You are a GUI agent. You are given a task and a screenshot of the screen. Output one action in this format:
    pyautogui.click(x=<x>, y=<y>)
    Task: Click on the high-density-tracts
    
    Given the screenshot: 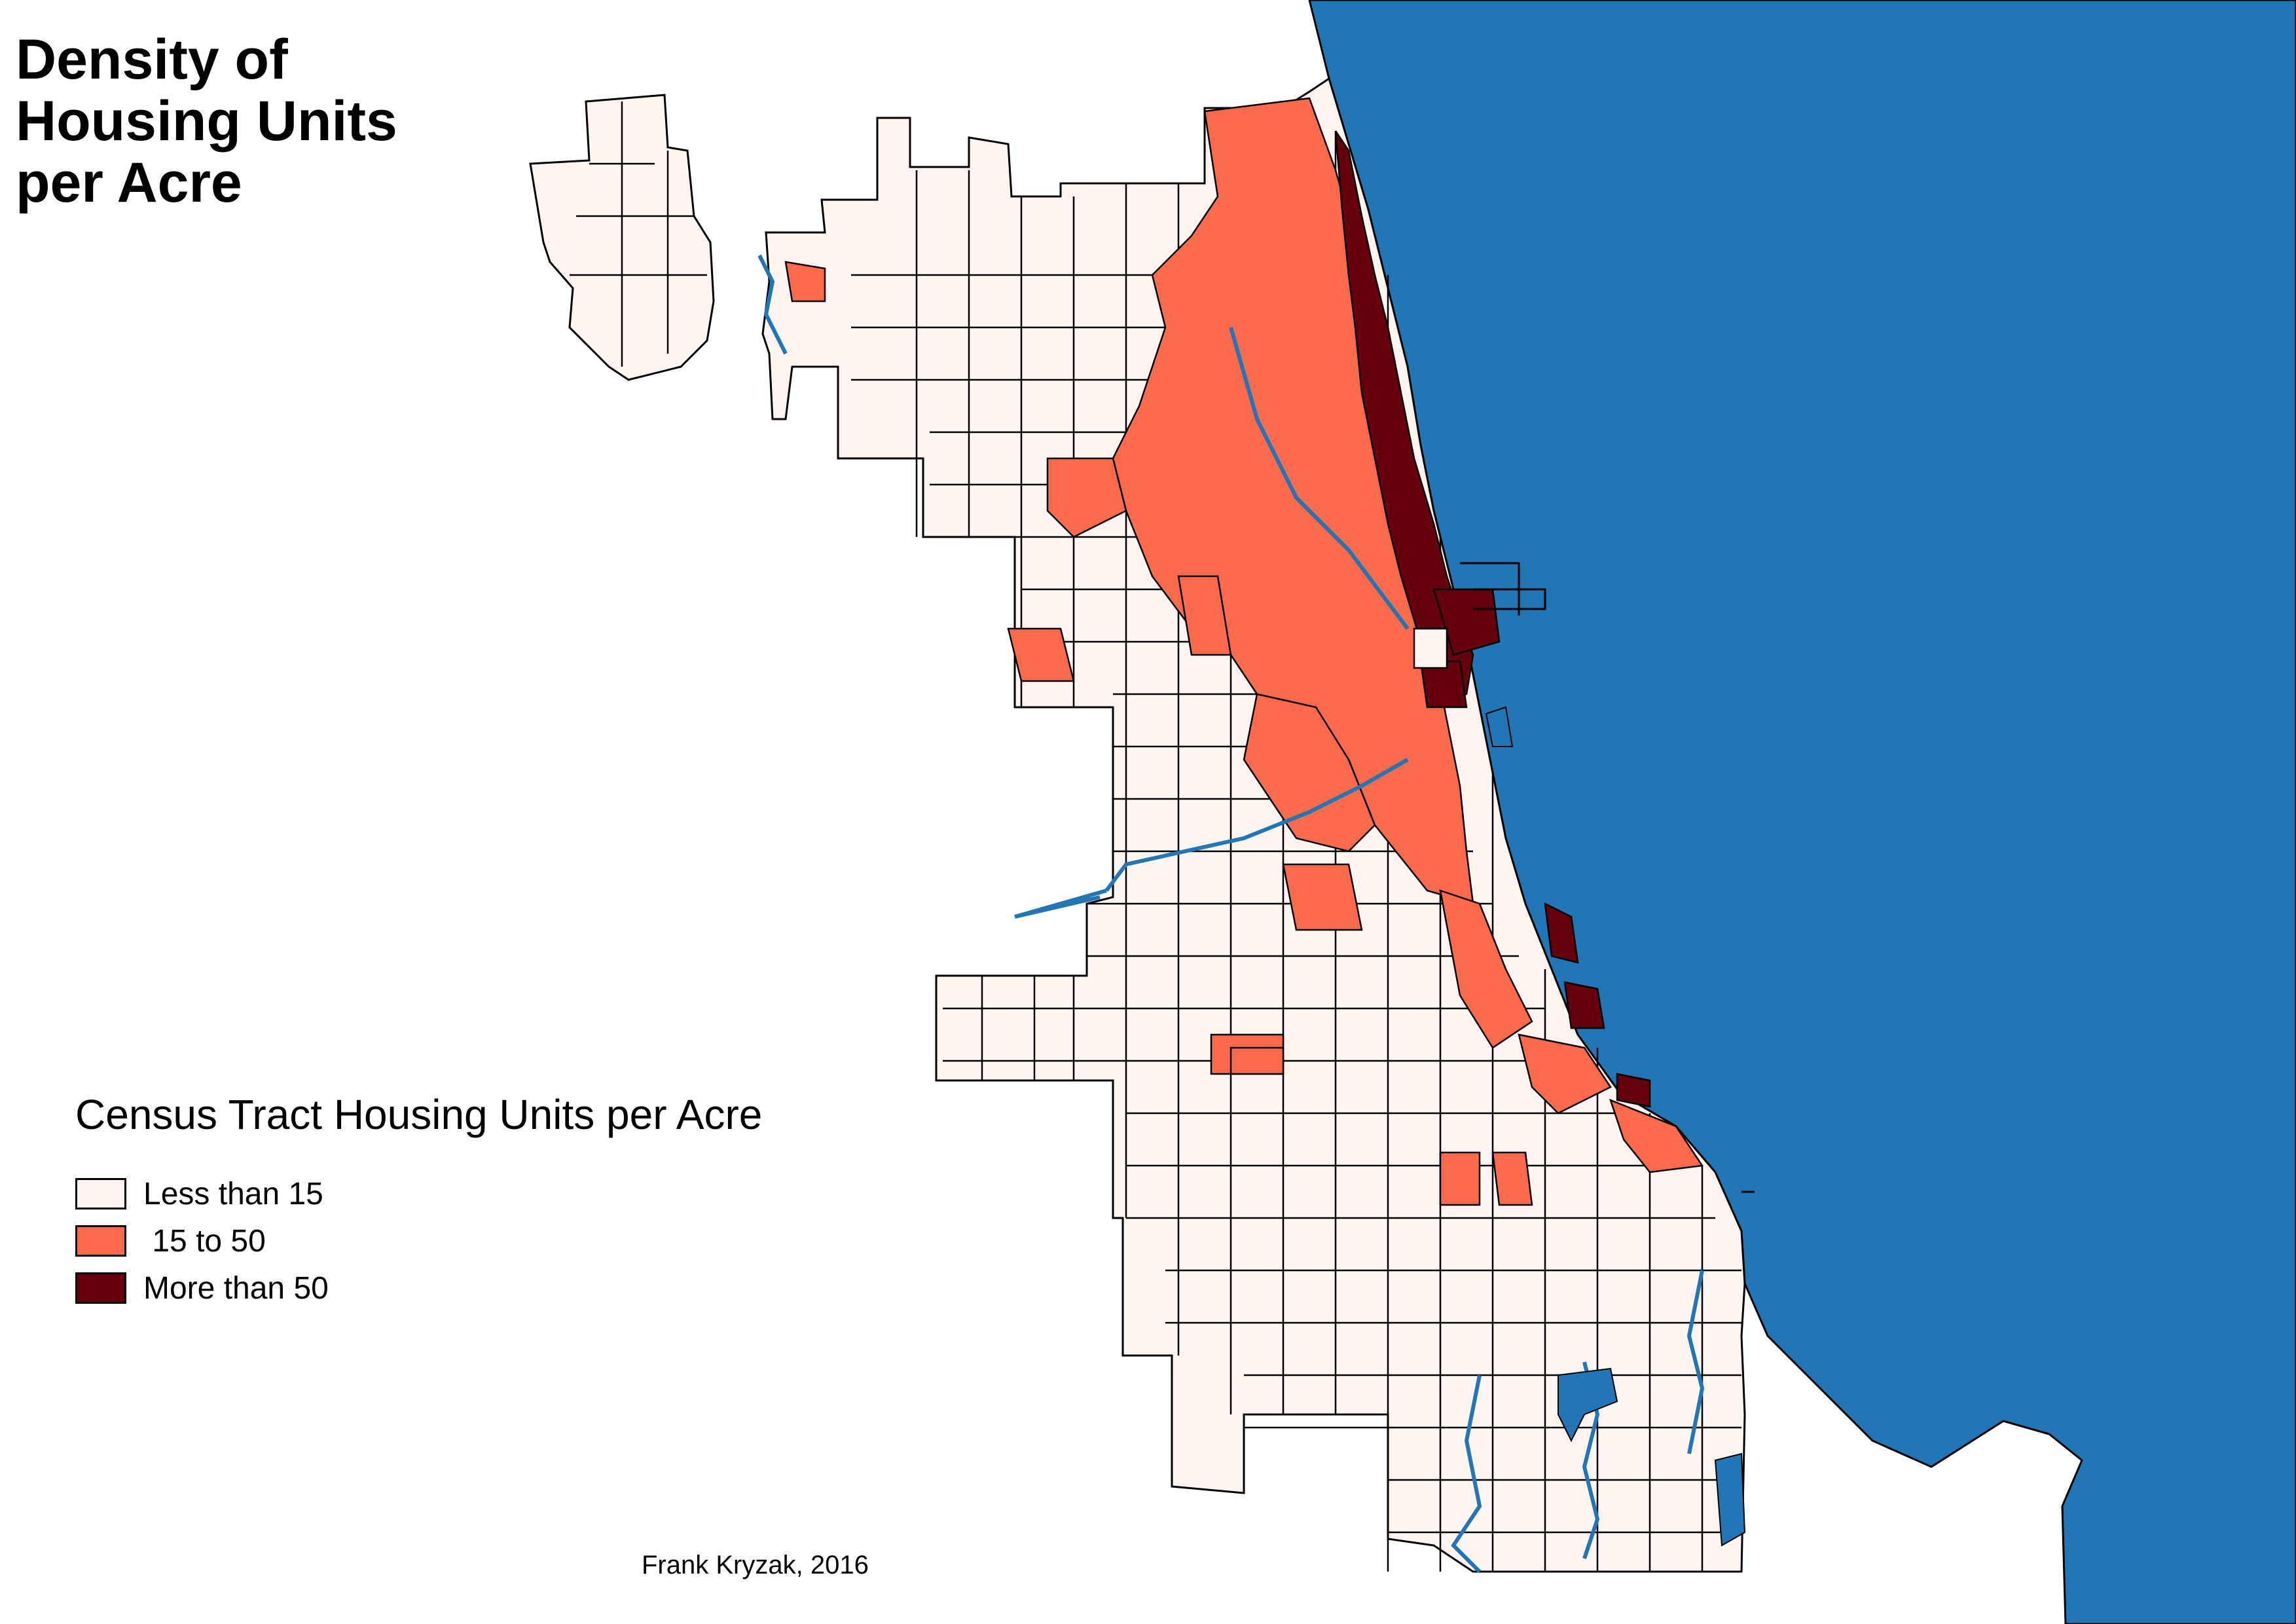 What is the action you would take?
    pyautogui.click(x=1492, y=619)
    